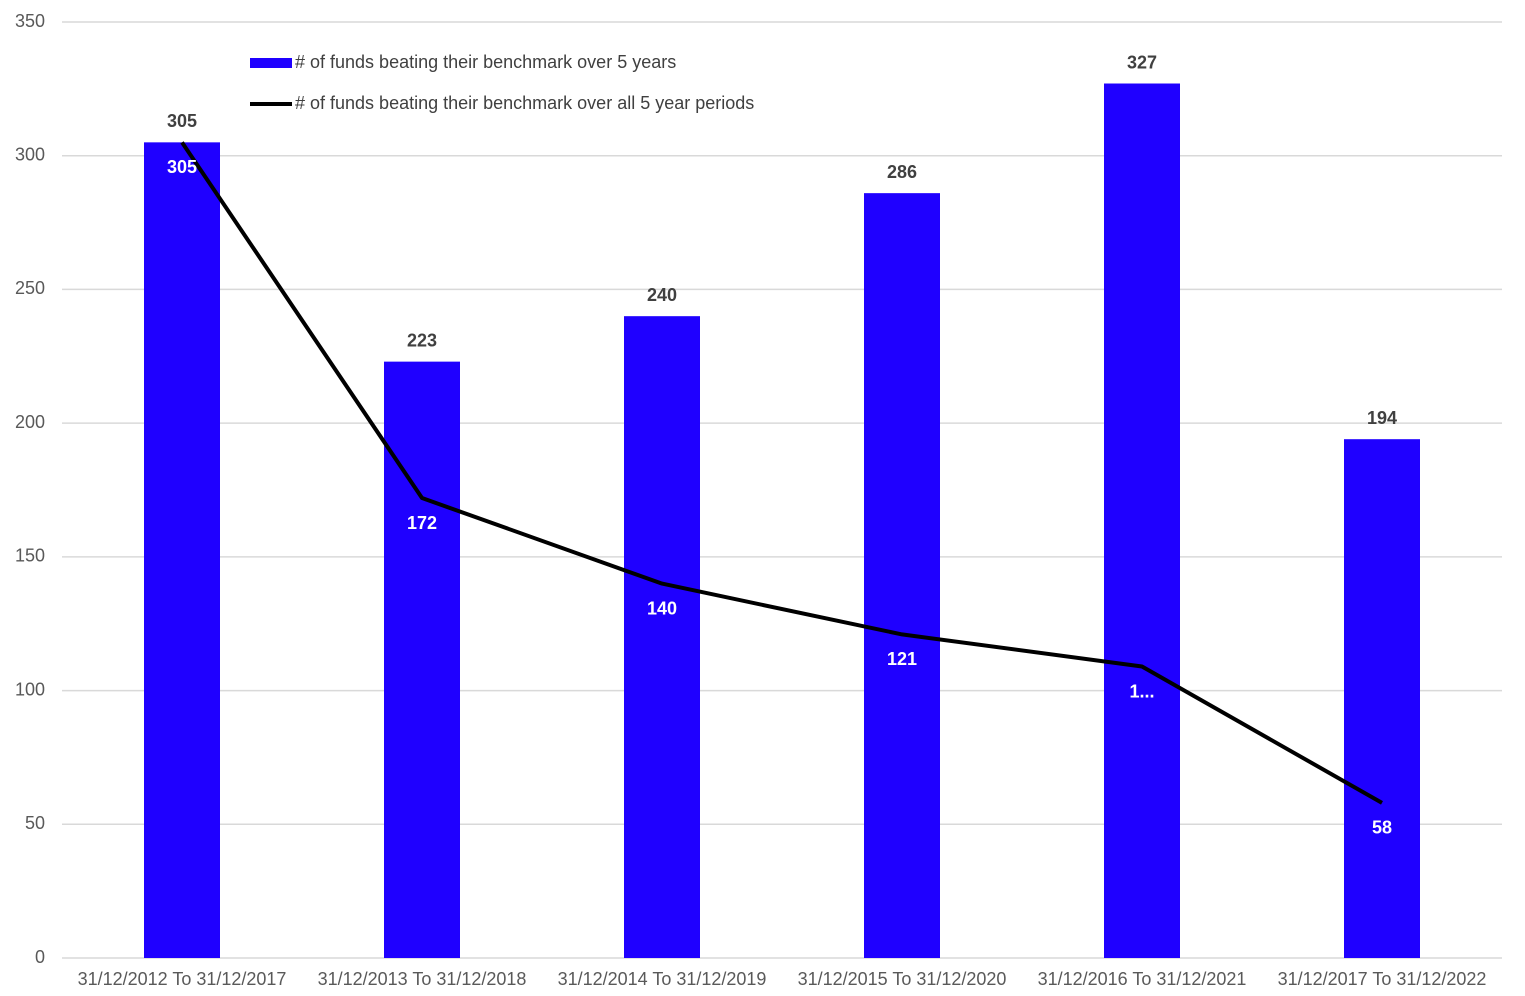 Image resolution: width=1525 pixels, height=996 pixels. Describe the element at coordinates (1142, 979) in the screenshot. I see `x-tick-label: 31/12/2016 To 31/12/2021` at that location.